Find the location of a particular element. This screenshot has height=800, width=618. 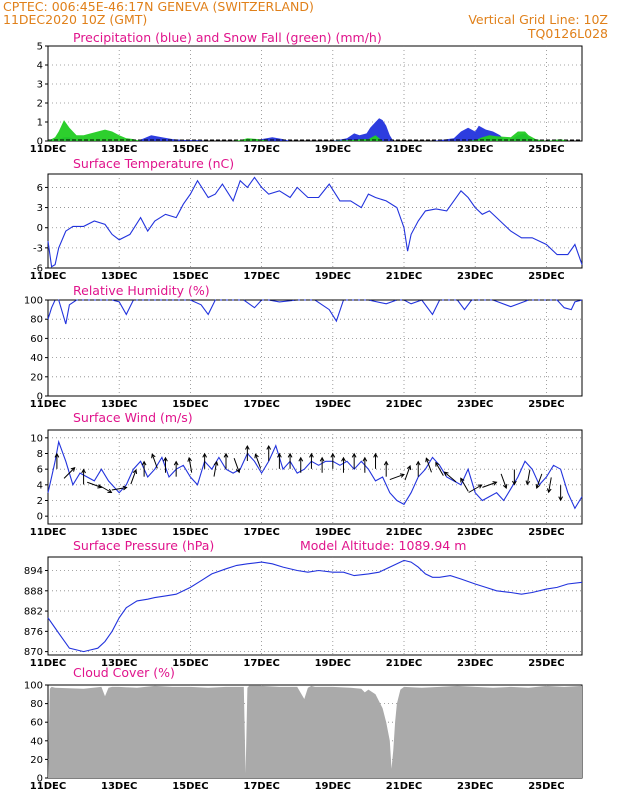

y-tick-label: 2 is located at coordinates (40, 104).